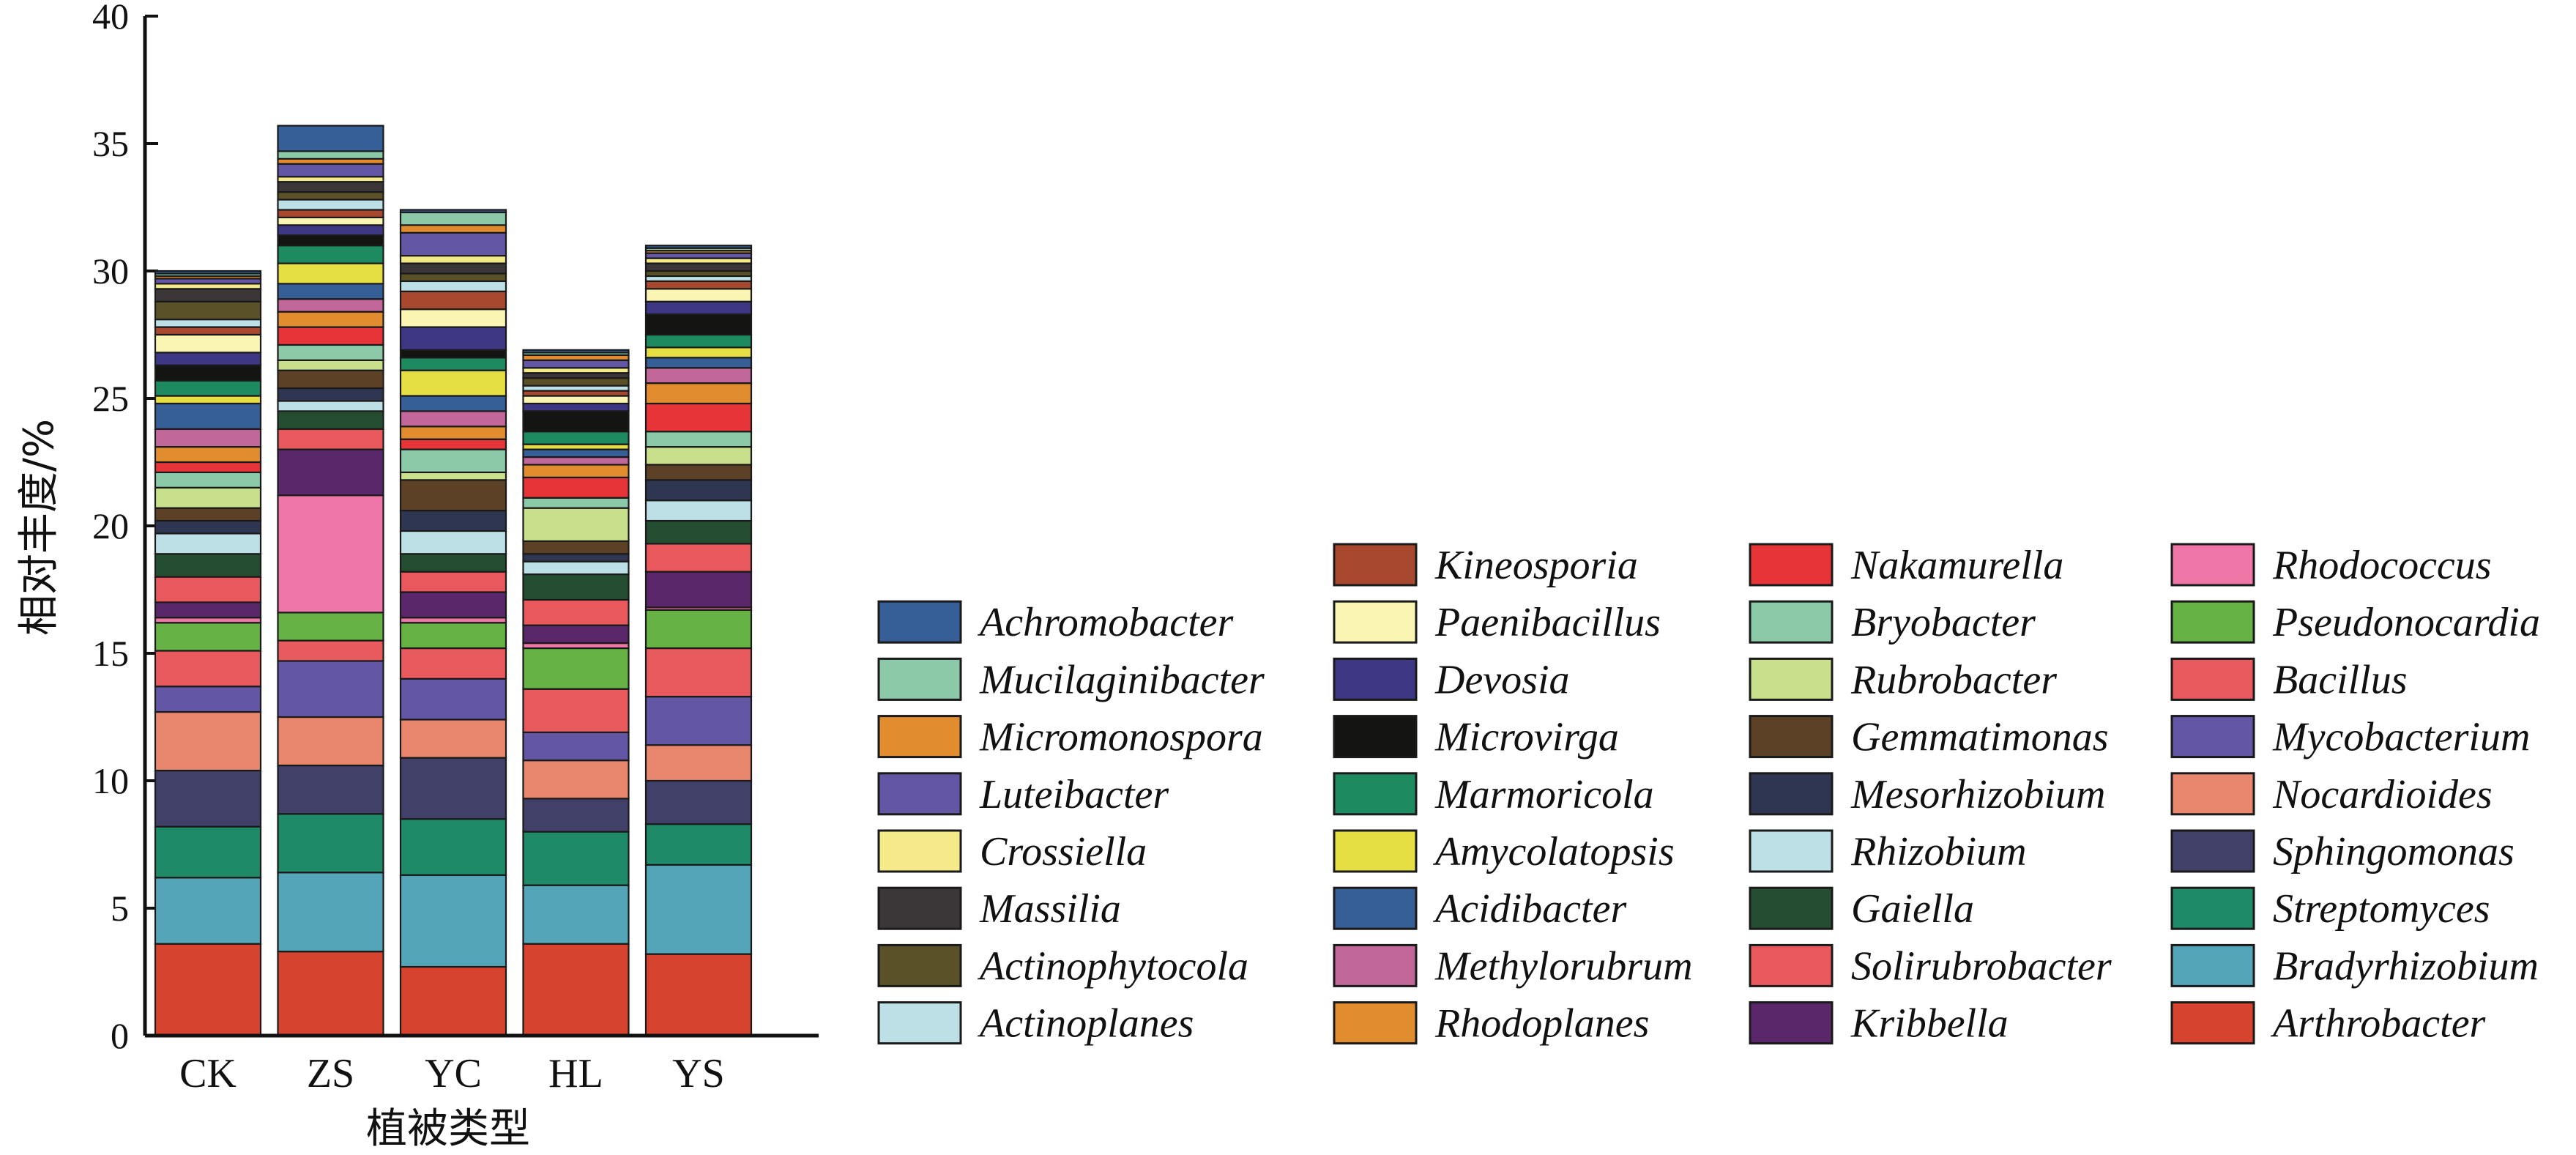 Image resolution: width=2576 pixels, height=1155 pixels. Describe the element at coordinates (1122, 679) in the screenshot. I see `legend-label: Mucilaginibacter` at that location.